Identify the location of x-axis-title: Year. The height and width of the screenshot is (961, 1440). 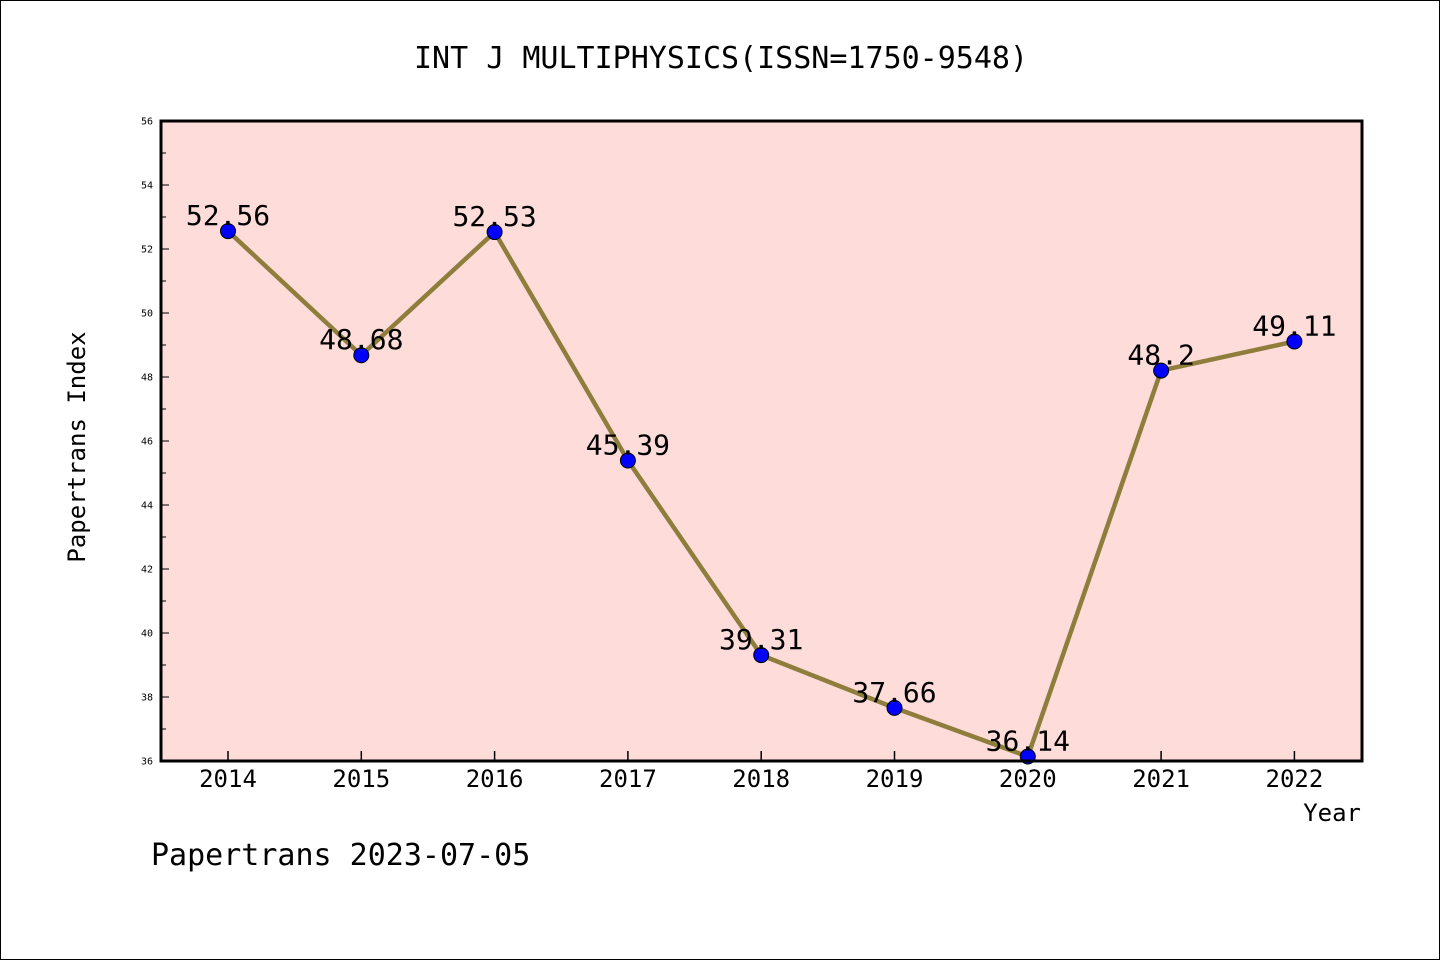
(1332, 813).